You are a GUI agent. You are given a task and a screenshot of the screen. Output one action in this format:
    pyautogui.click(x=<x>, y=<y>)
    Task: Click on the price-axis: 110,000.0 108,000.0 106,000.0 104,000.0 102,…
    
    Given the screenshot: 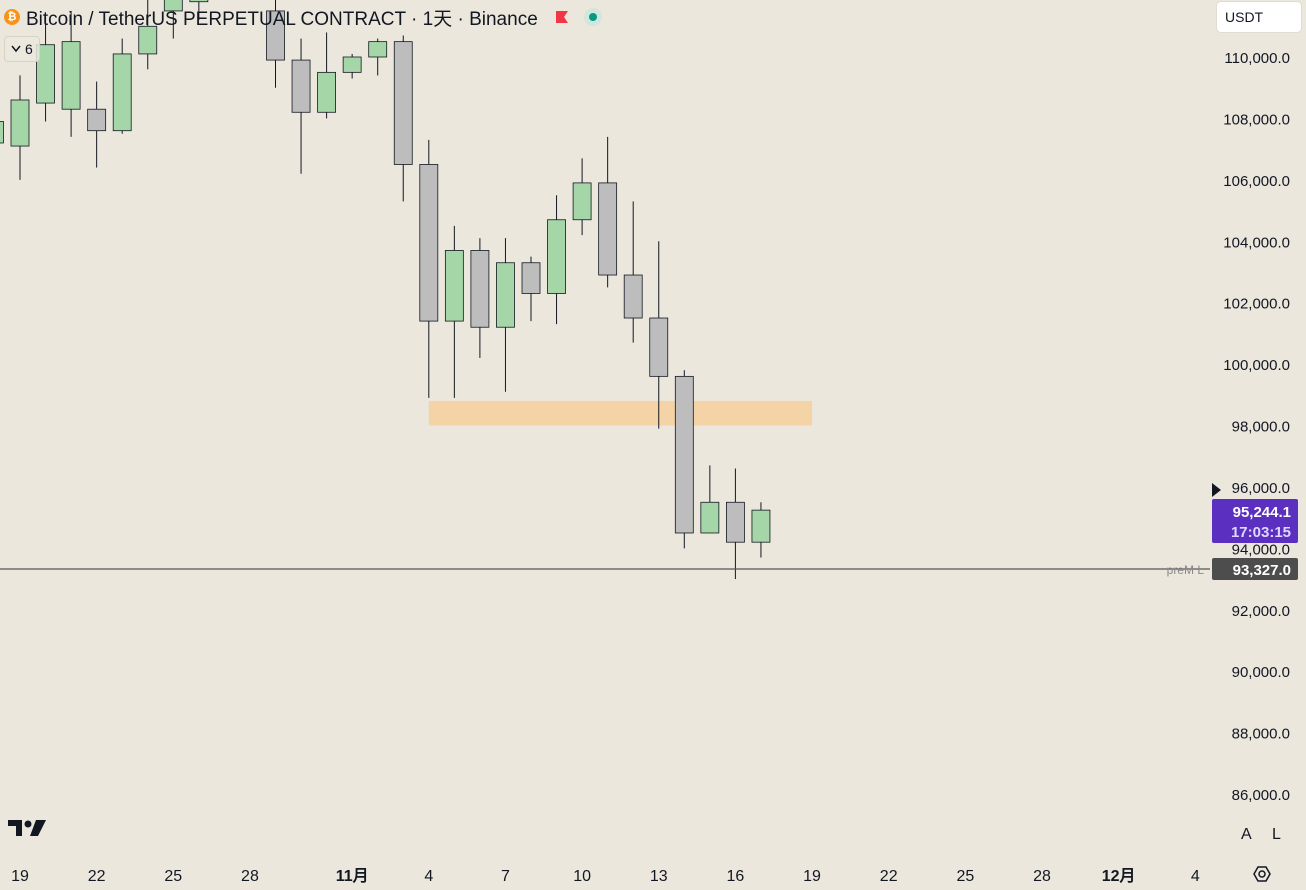 What is the action you would take?
    pyautogui.click(x=1256, y=427)
    